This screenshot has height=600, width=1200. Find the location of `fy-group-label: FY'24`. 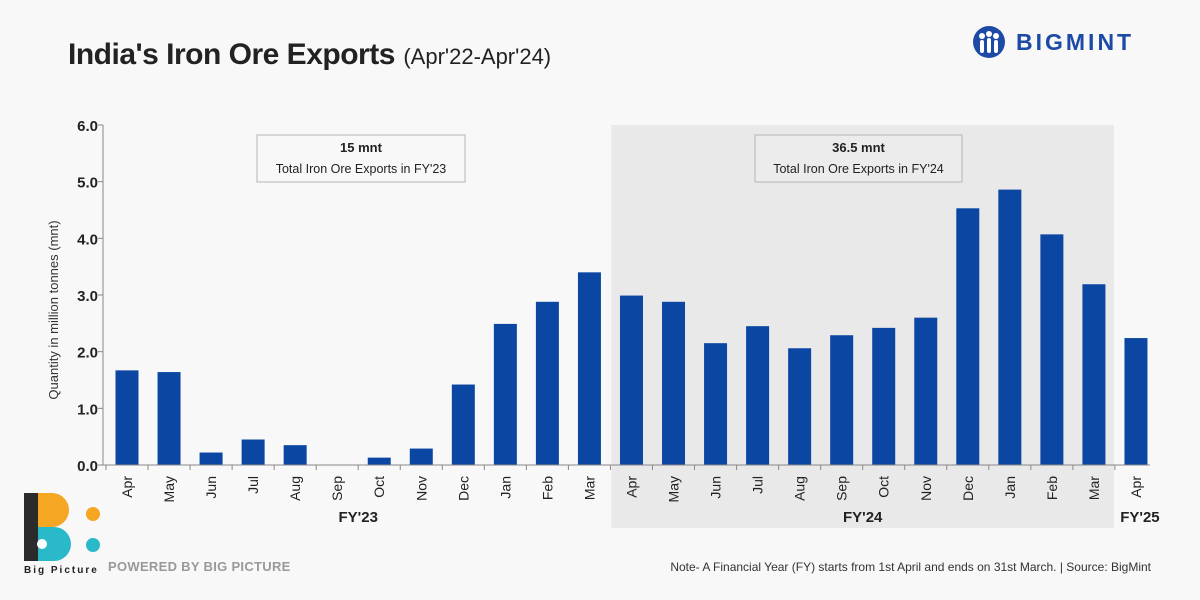

fy-group-label: FY'24 is located at coordinates (863, 517).